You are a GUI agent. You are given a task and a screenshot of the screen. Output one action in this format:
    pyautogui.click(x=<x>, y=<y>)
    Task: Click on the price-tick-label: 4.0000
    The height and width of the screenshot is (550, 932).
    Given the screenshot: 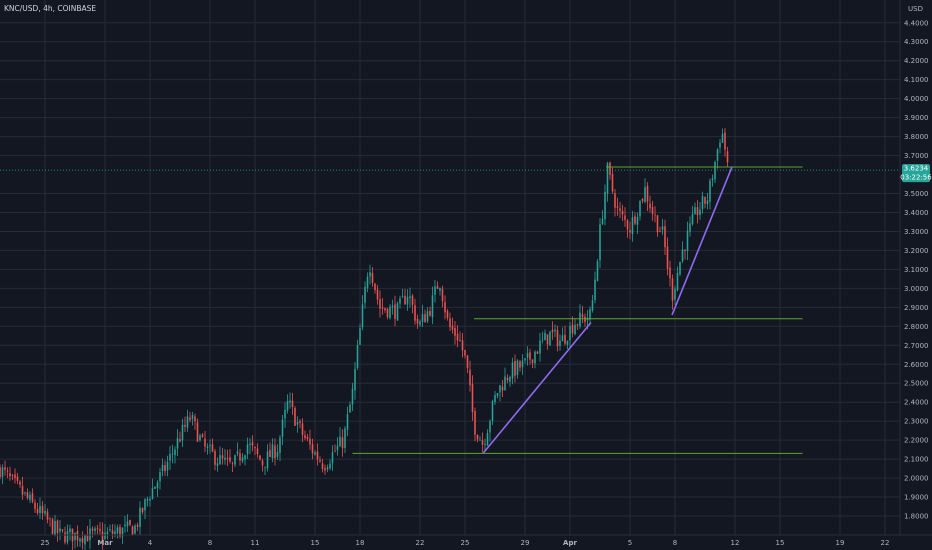 What is the action you would take?
    pyautogui.click(x=916, y=99)
    